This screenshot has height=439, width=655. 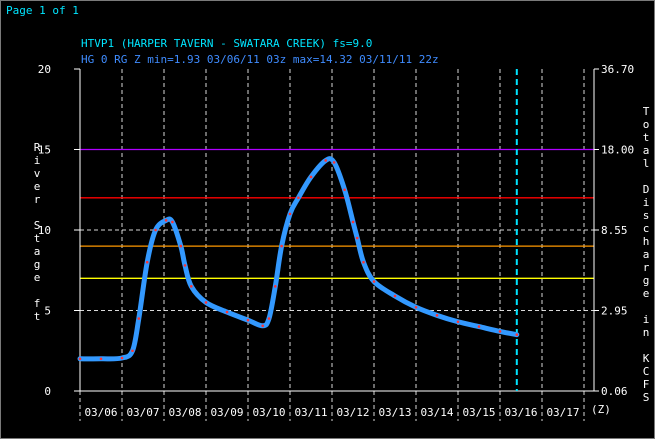 What do you see at coordinates (44, 69) in the screenshot?
I see `y-tick-label: 20` at bounding box center [44, 69].